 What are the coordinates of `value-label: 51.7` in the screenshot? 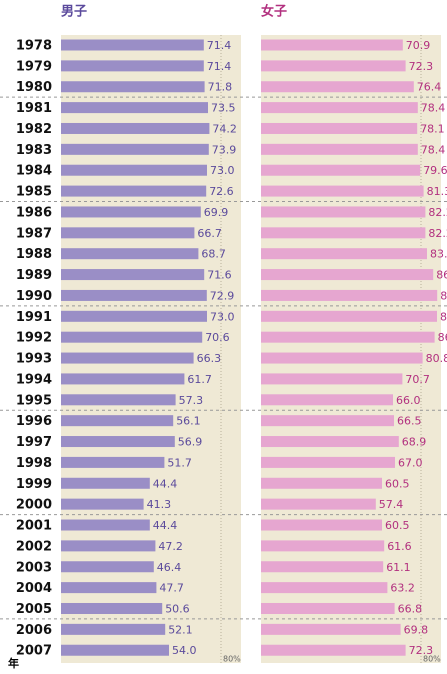 It's located at (179, 462).